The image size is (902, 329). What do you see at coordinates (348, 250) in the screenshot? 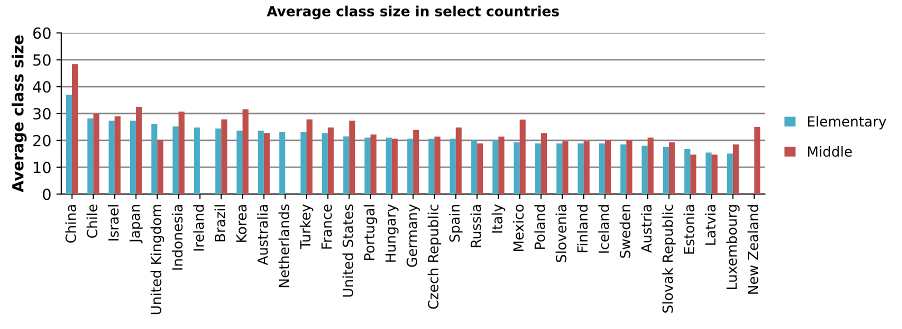
I see `x-tick-label: United States` at bounding box center [348, 250].